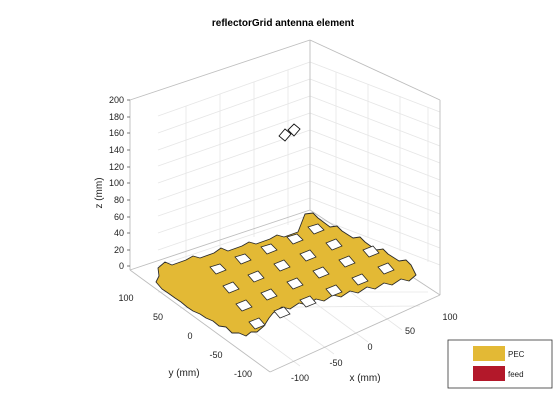 Image resolution: width=560 pixels, height=420 pixels. Describe the element at coordinates (289, 132) in the screenshot. I see `dipole-element` at that location.